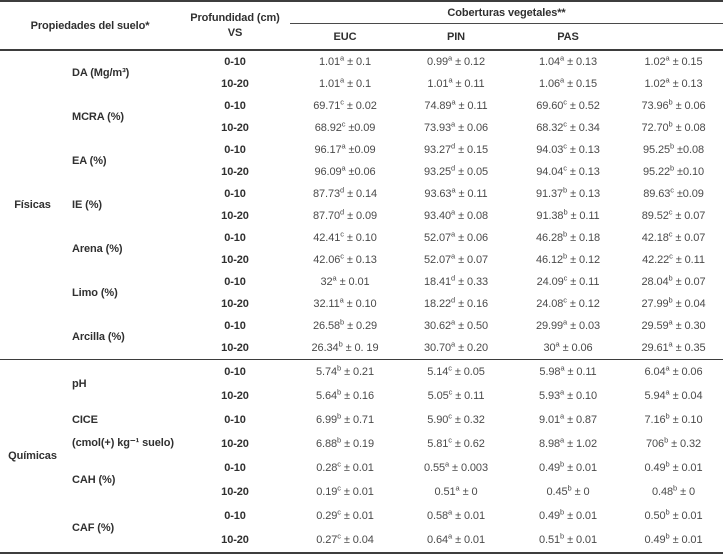  I want to click on measurement-cell: 5.93a ± 0.10, so click(568, 396).